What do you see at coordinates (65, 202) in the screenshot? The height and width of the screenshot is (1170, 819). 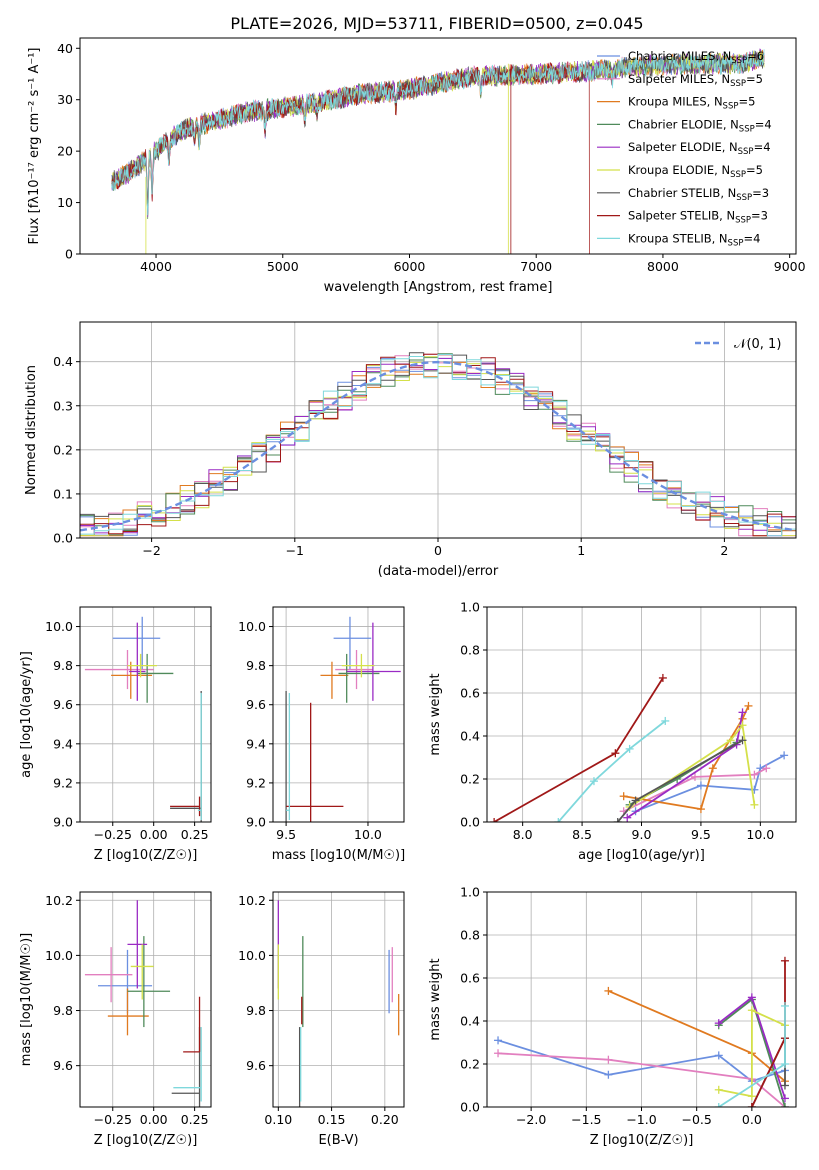 I see `y-tick-label: 10` at bounding box center [65, 202].